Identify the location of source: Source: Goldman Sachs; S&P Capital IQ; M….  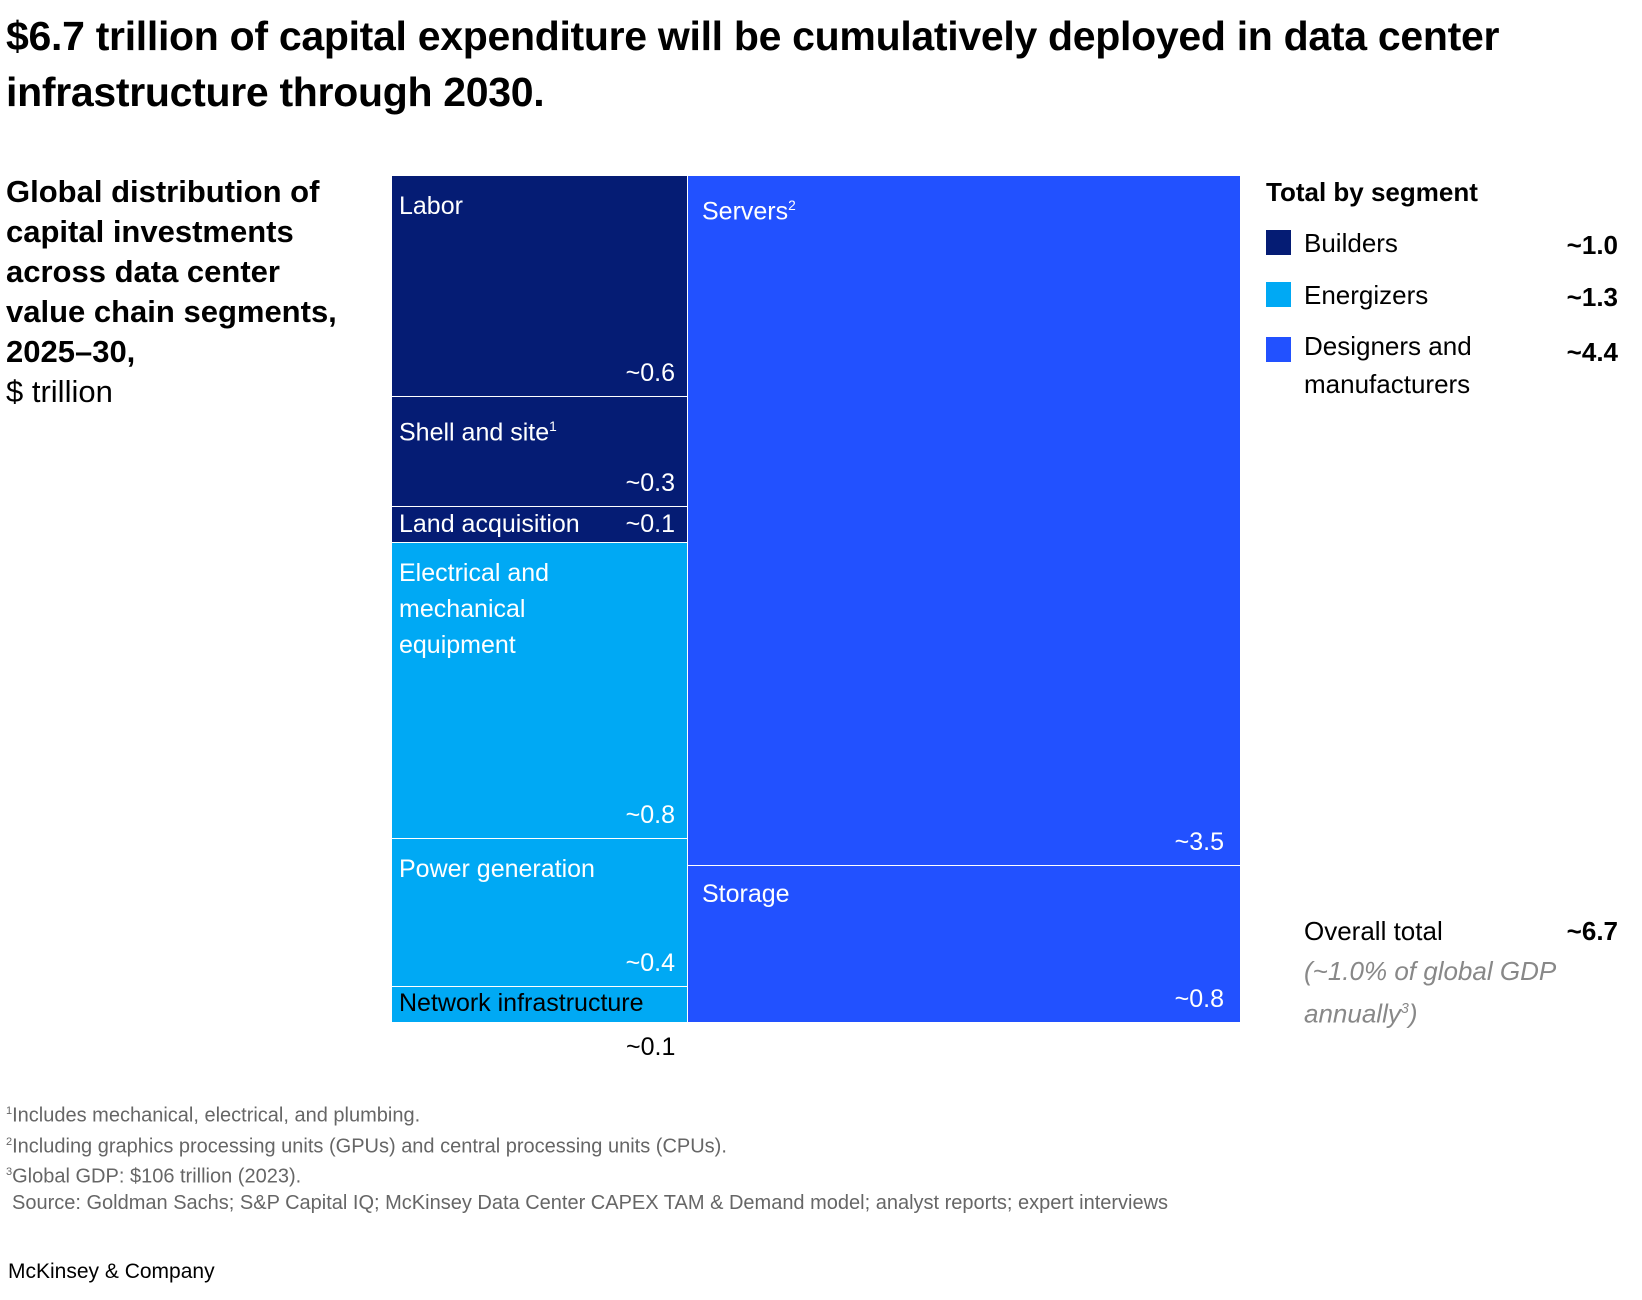
(590, 1202).